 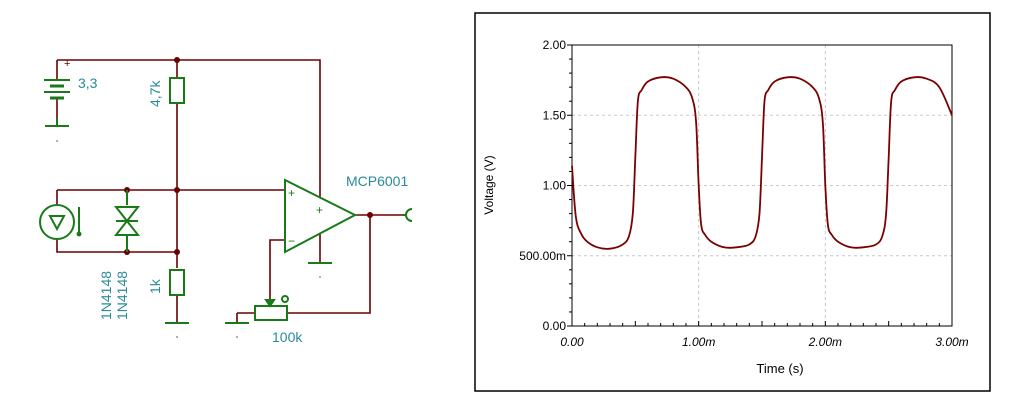 What do you see at coordinates (177, 90) in the screenshot?
I see `resistor-top-icon` at bounding box center [177, 90].